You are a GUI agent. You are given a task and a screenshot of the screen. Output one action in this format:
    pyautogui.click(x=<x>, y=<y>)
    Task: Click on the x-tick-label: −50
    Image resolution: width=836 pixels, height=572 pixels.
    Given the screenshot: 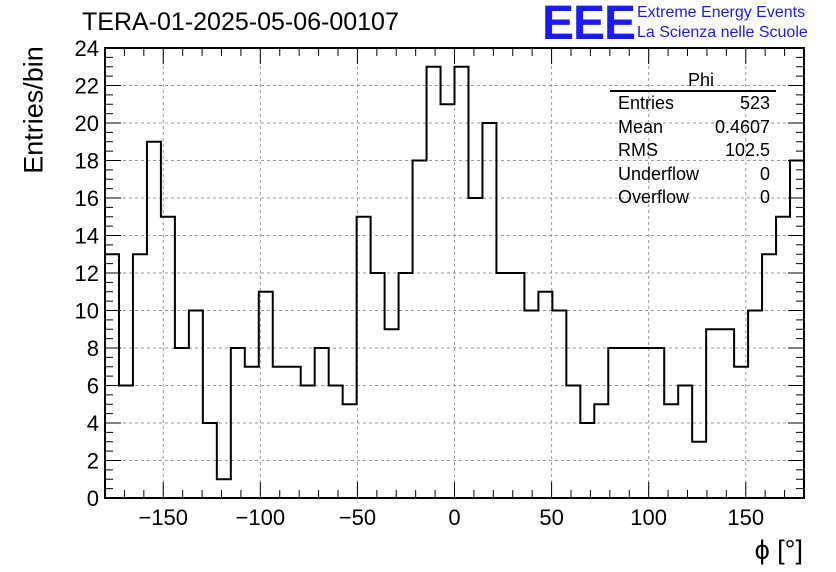 What is the action you would take?
    pyautogui.click(x=357, y=517)
    